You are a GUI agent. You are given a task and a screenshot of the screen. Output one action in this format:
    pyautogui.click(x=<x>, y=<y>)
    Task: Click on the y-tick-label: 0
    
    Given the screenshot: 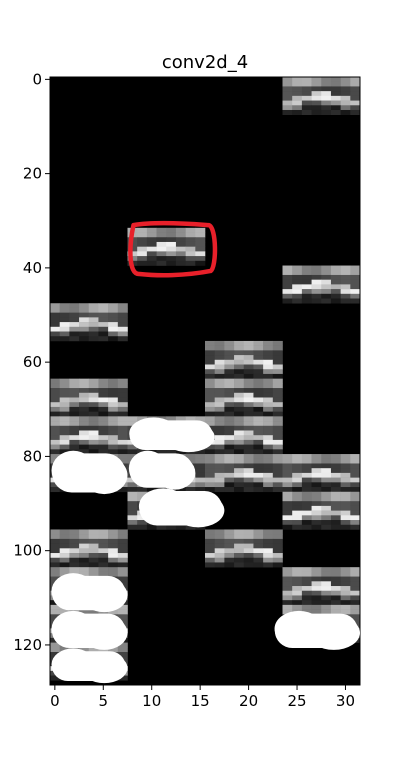 What is the action you would take?
    pyautogui.click(x=37, y=79)
    